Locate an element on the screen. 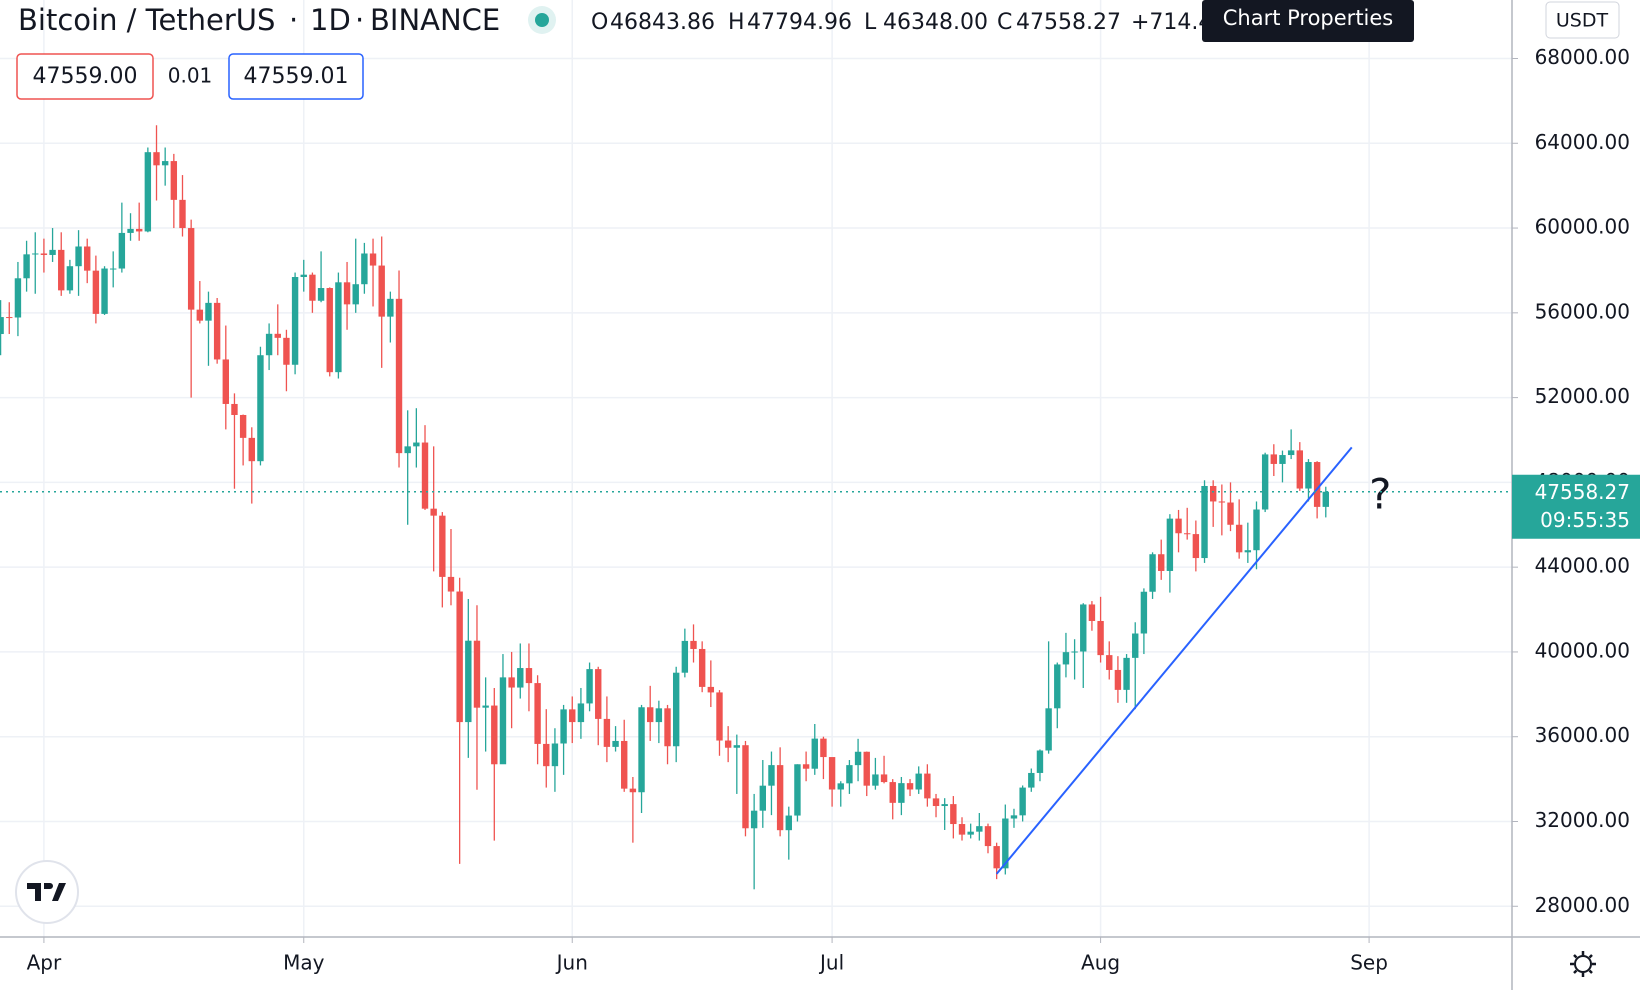 The height and width of the screenshot is (990, 1640). legend-value: 46843.86 is located at coordinates (662, 22).